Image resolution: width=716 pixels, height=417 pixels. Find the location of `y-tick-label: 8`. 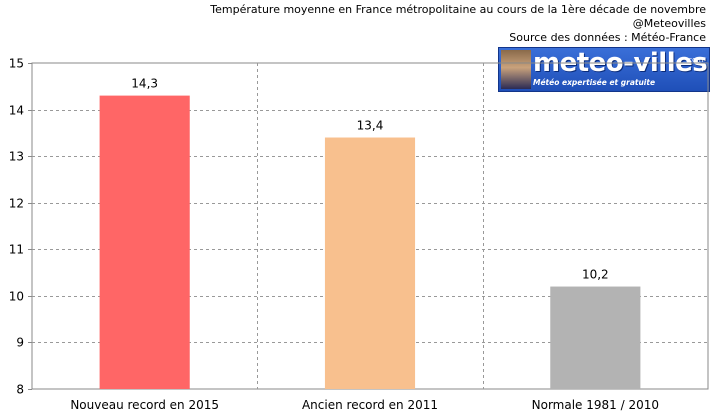

y-tick-label: 8 is located at coordinates (20, 390).